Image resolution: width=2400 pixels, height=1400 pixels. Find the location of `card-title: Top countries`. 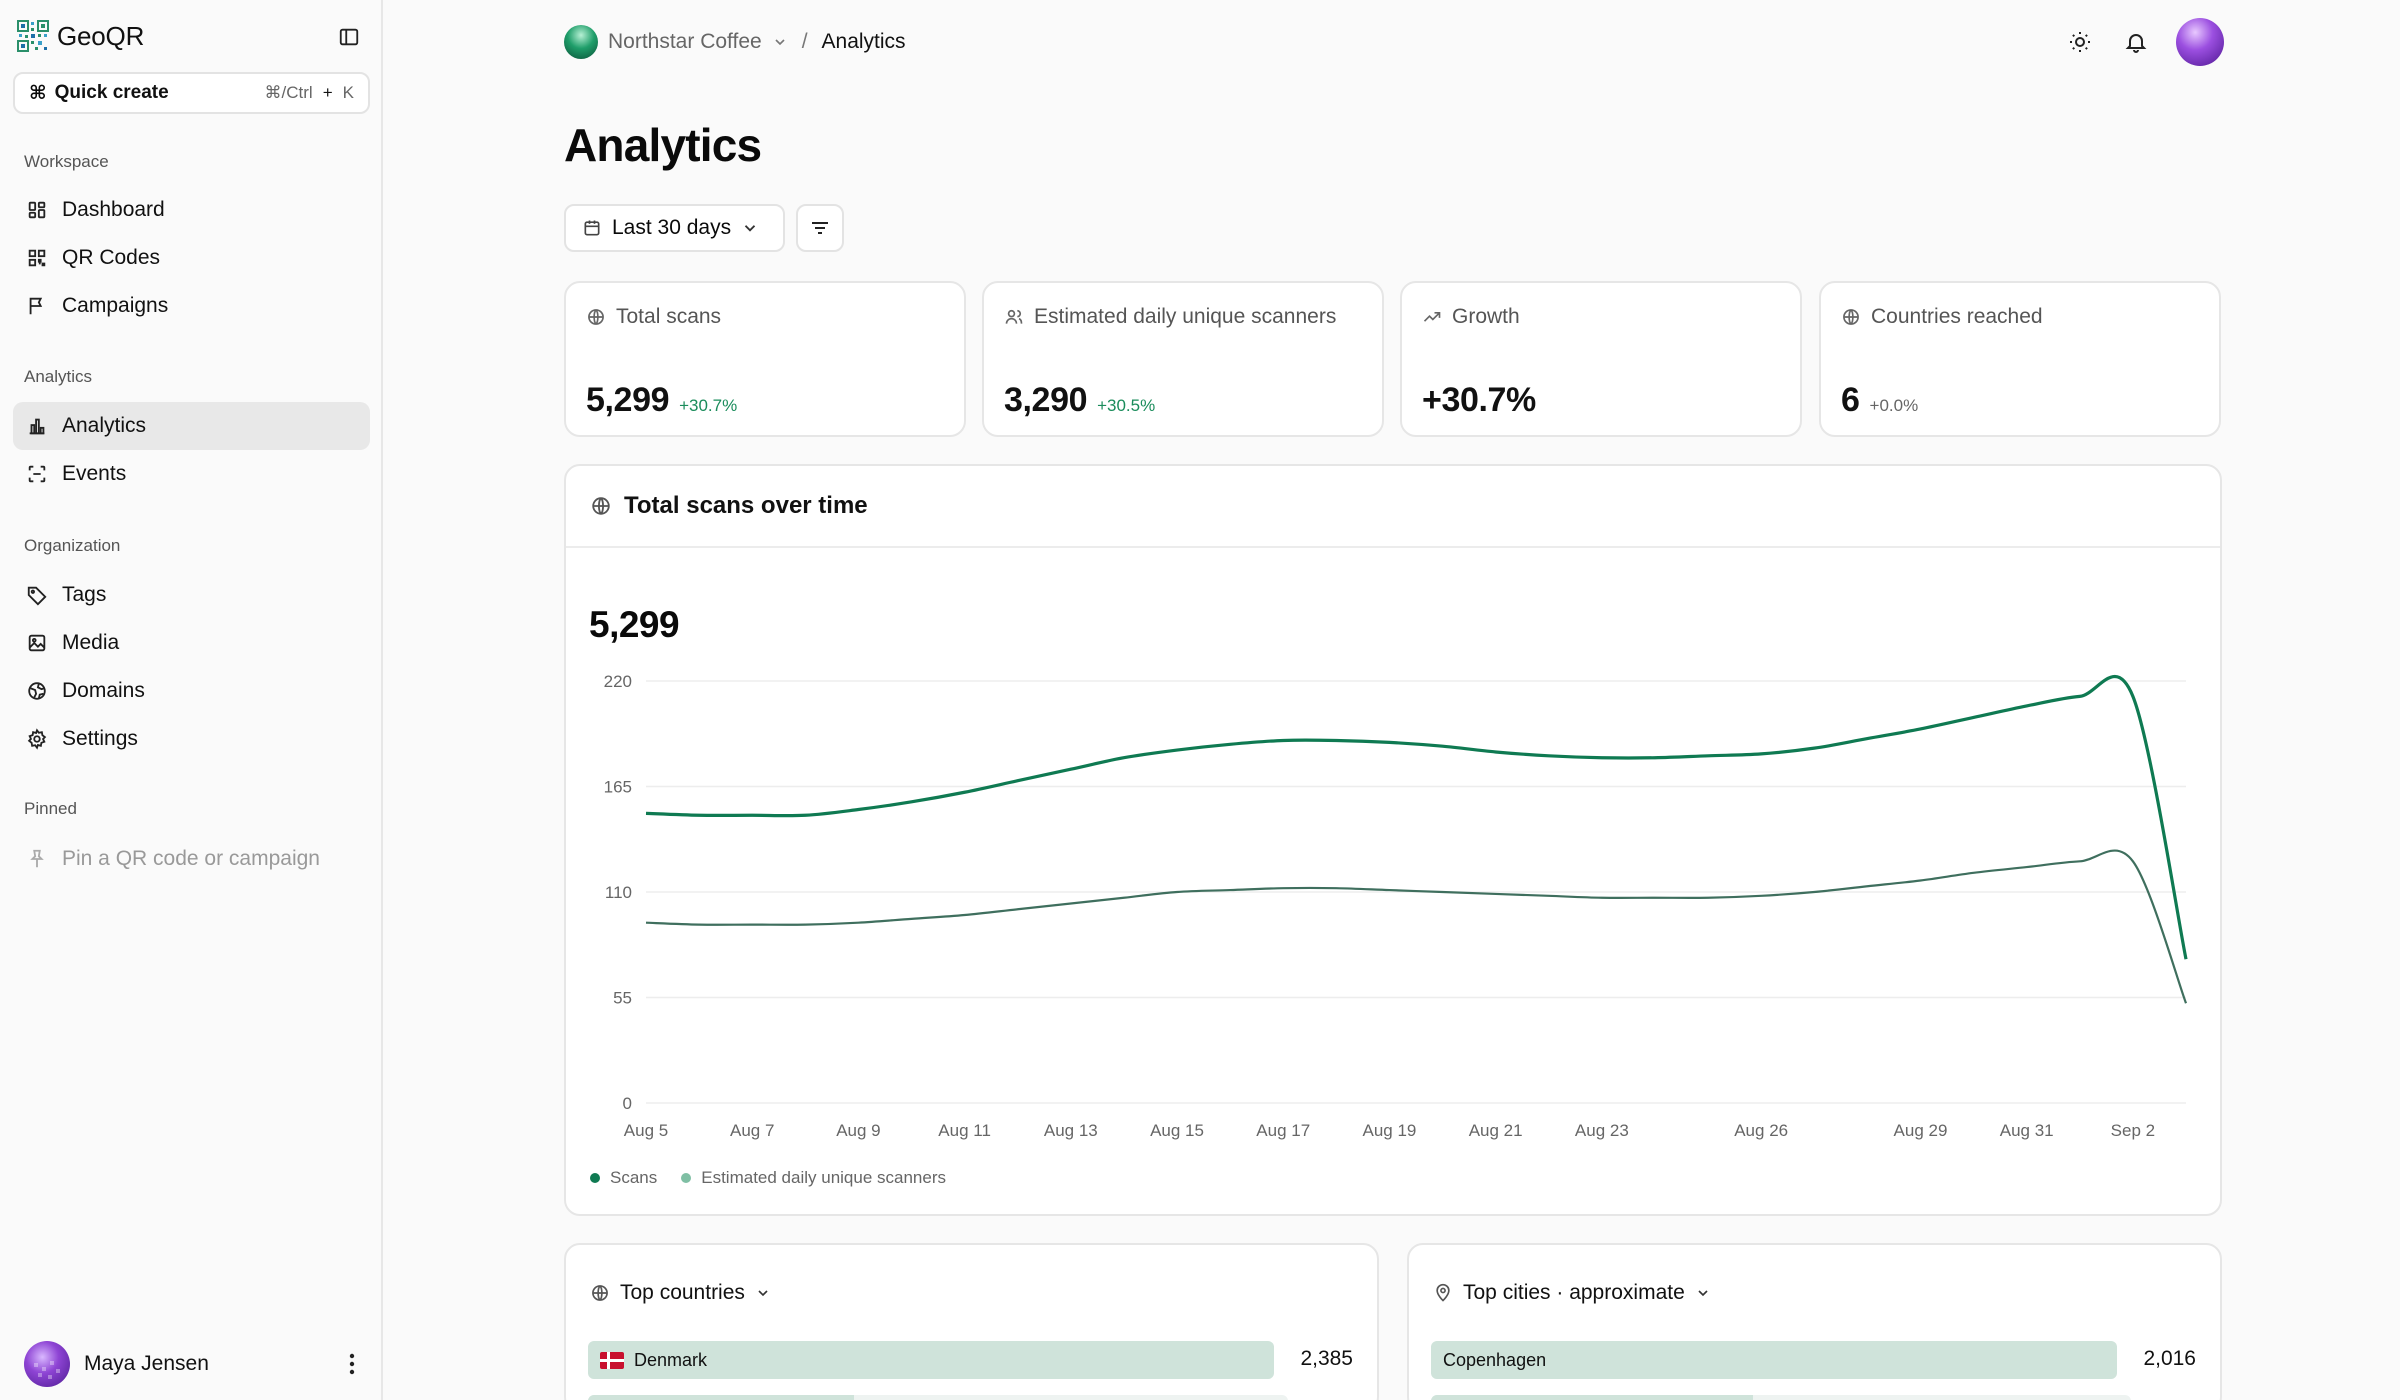

card-title: Top countries is located at coordinates (682, 1292).